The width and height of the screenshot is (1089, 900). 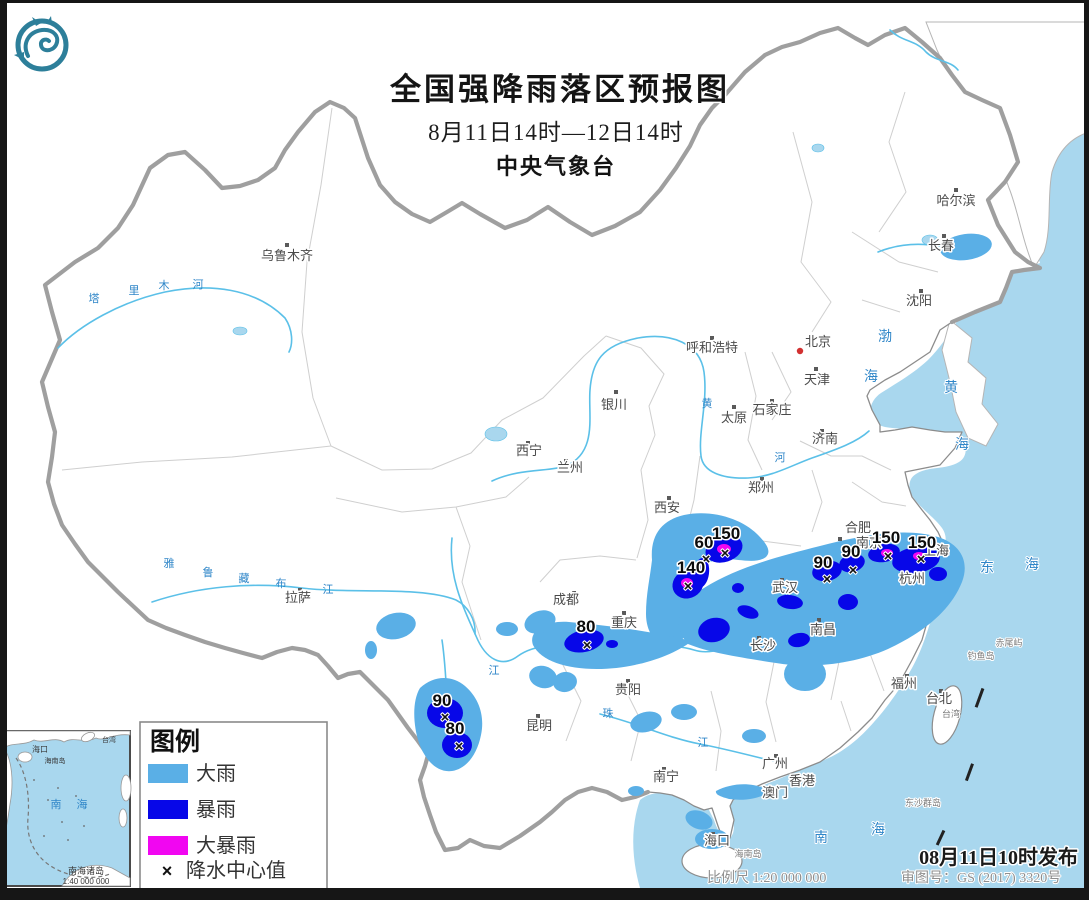 I want to click on city-label: 郑州, so click(x=761, y=487).